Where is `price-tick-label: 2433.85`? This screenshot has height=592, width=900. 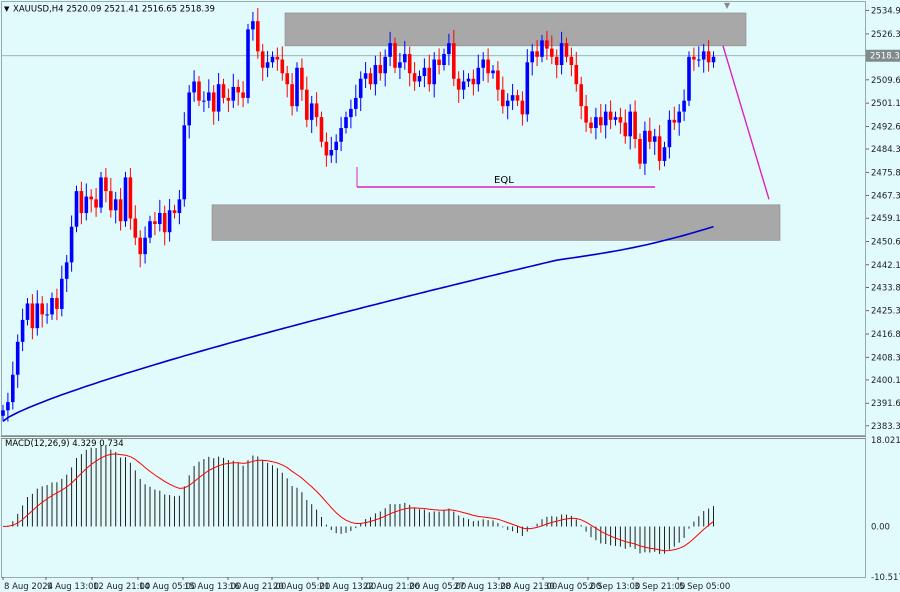
price-tick-label: 2433.85 is located at coordinates (885, 288).